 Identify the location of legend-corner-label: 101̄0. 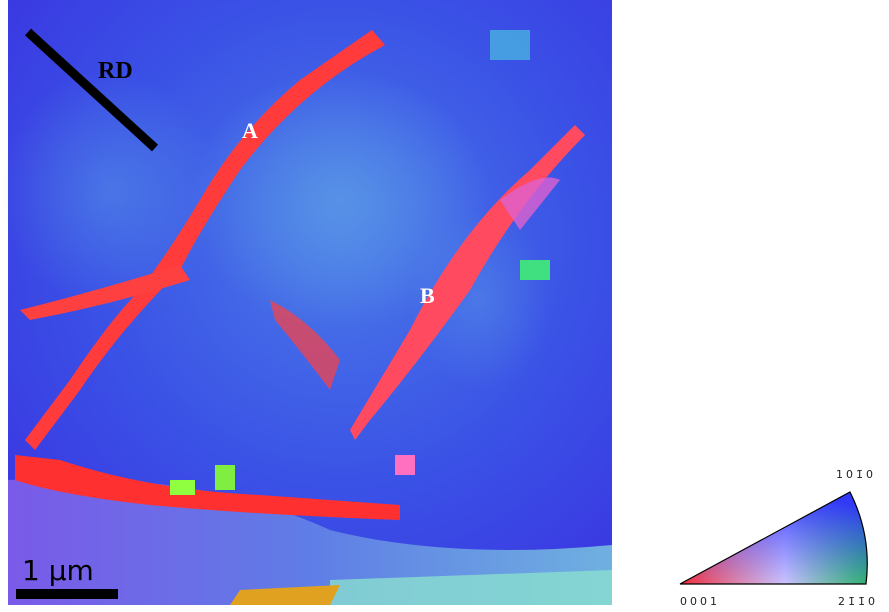
(856, 474).